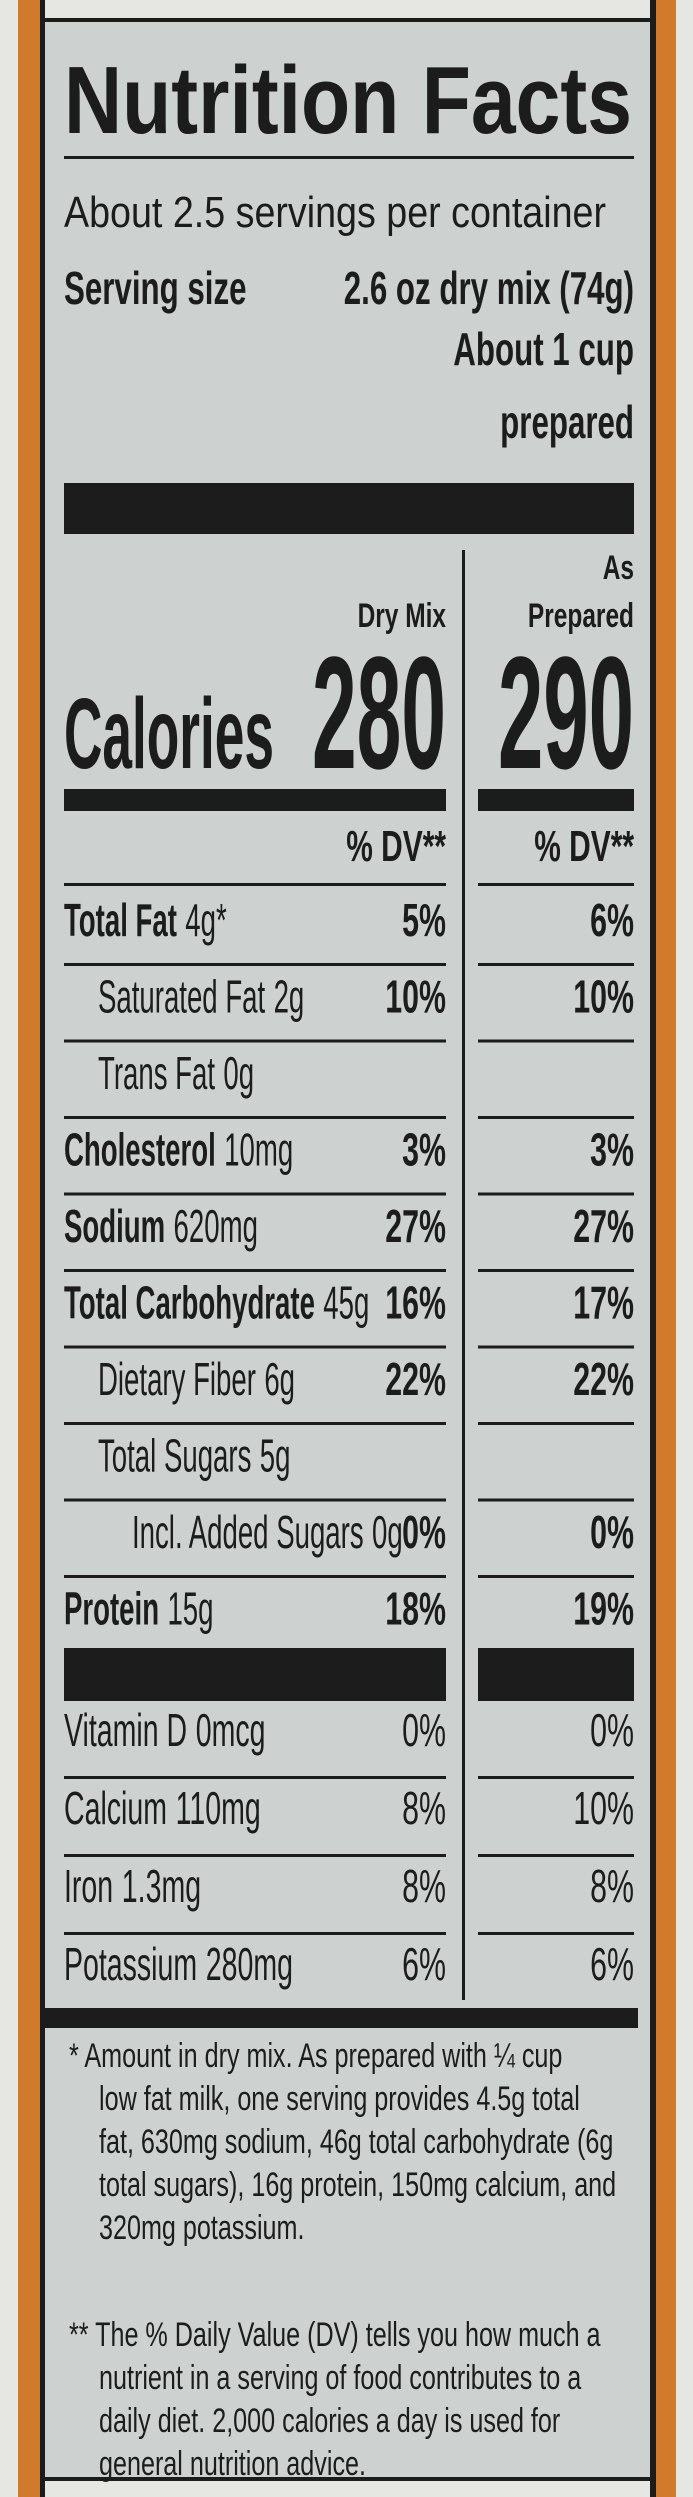  I want to click on top-rule, so click(347, 20).